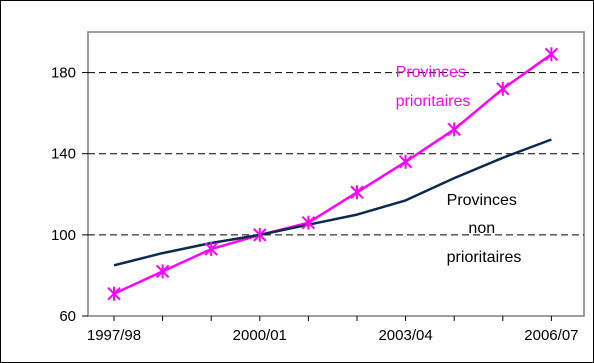 This screenshot has height=363, width=594. Describe the element at coordinates (69, 195) in the screenshot. I see `y-axis-ticks: 60 100 140 180` at that location.